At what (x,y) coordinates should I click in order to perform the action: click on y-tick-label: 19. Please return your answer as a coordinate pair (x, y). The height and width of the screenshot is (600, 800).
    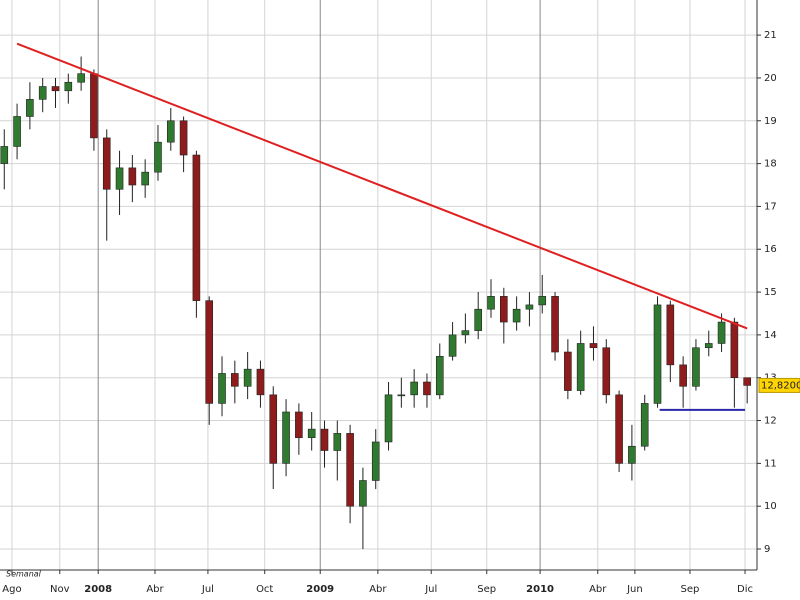
    Looking at the image, I should click on (770, 121).